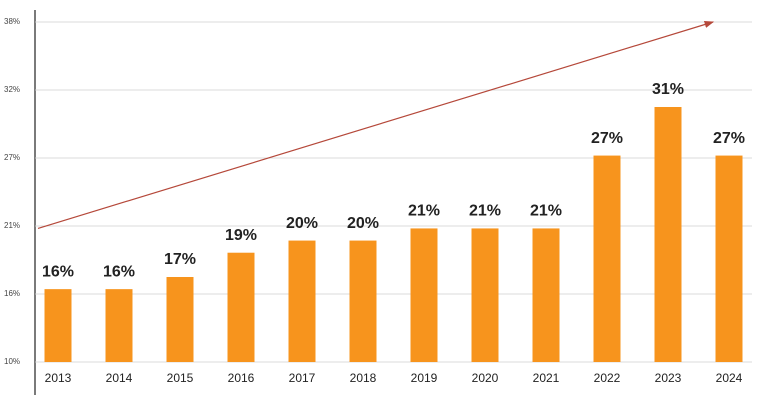 The image size is (770, 400). What do you see at coordinates (12, 89) in the screenshot?
I see `y-tick-label: 32%` at bounding box center [12, 89].